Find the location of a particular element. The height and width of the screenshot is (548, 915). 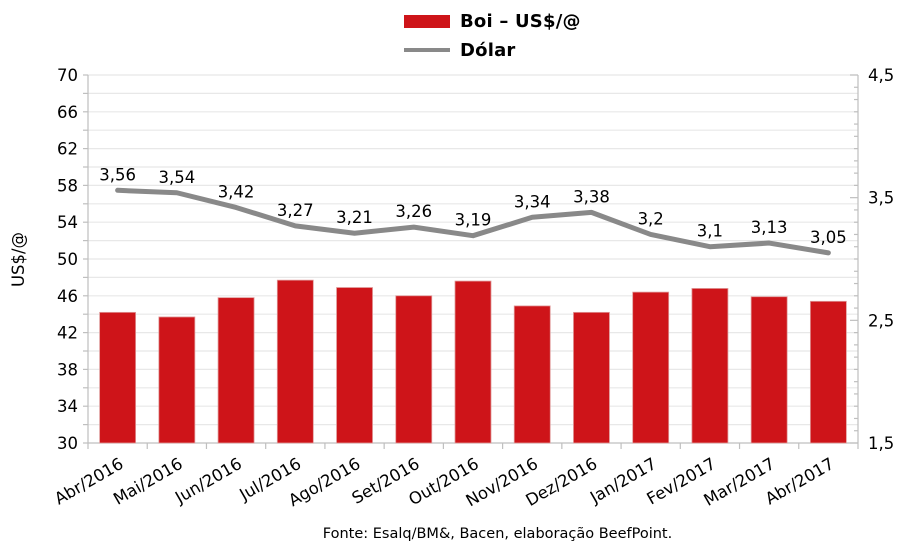

left-axis-tick-label: 46 is located at coordinates (67, 296).